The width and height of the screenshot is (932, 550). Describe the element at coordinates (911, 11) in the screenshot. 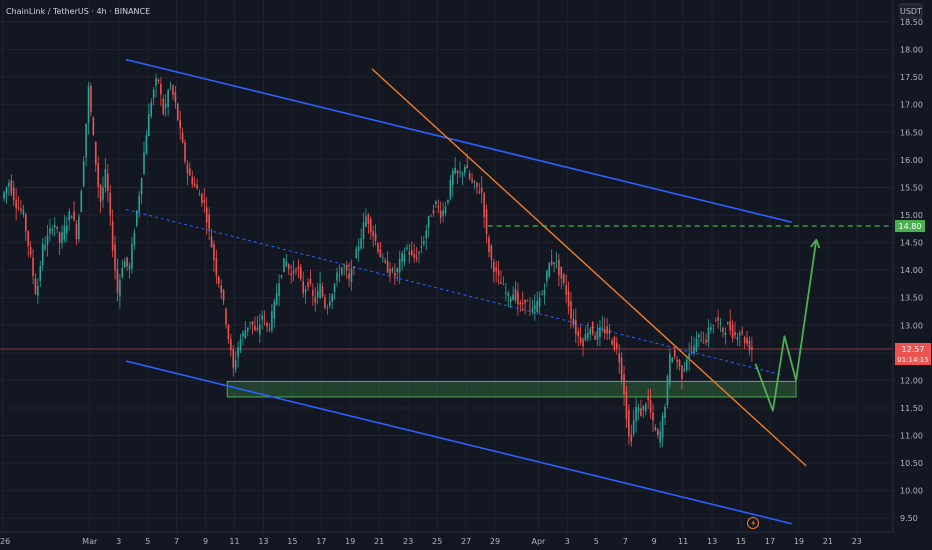

I see `currency-box` at that location.